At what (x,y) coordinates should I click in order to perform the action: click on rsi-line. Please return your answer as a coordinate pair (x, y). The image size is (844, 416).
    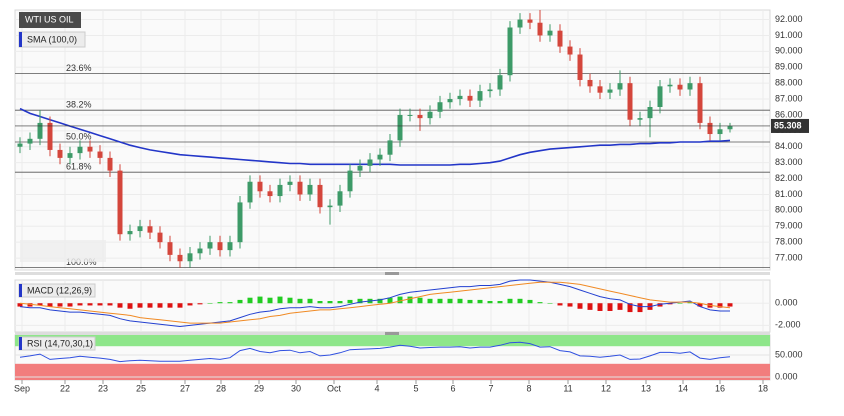
    Looking at the image, I should click on (375, 352).